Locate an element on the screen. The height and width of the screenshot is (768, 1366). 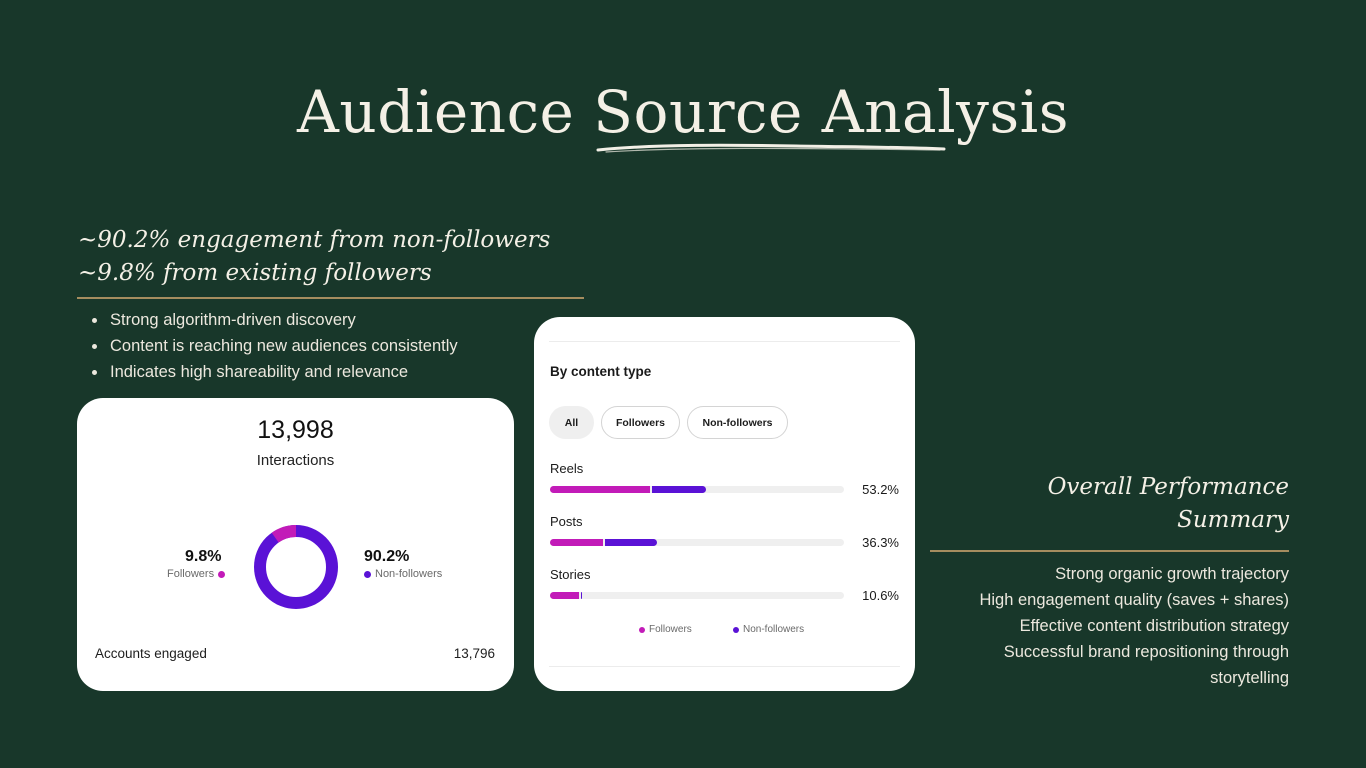
filter-all-pill: All is located at coordinates (571, 422).